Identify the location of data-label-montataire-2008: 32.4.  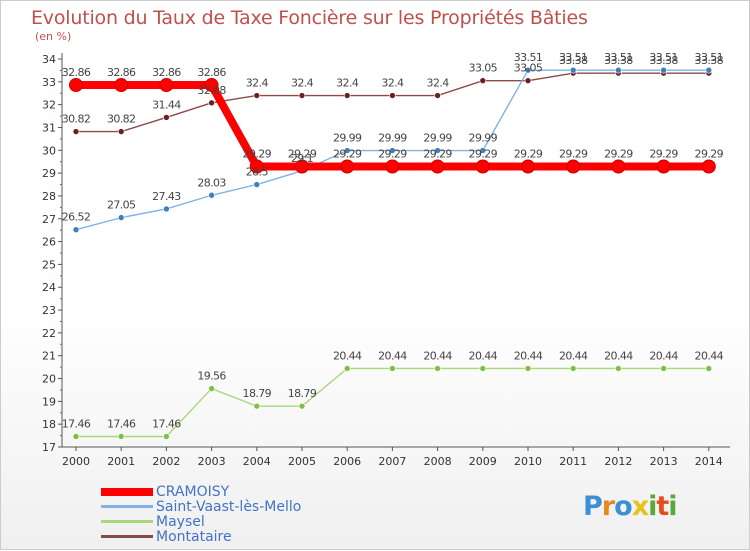
(438, 83).